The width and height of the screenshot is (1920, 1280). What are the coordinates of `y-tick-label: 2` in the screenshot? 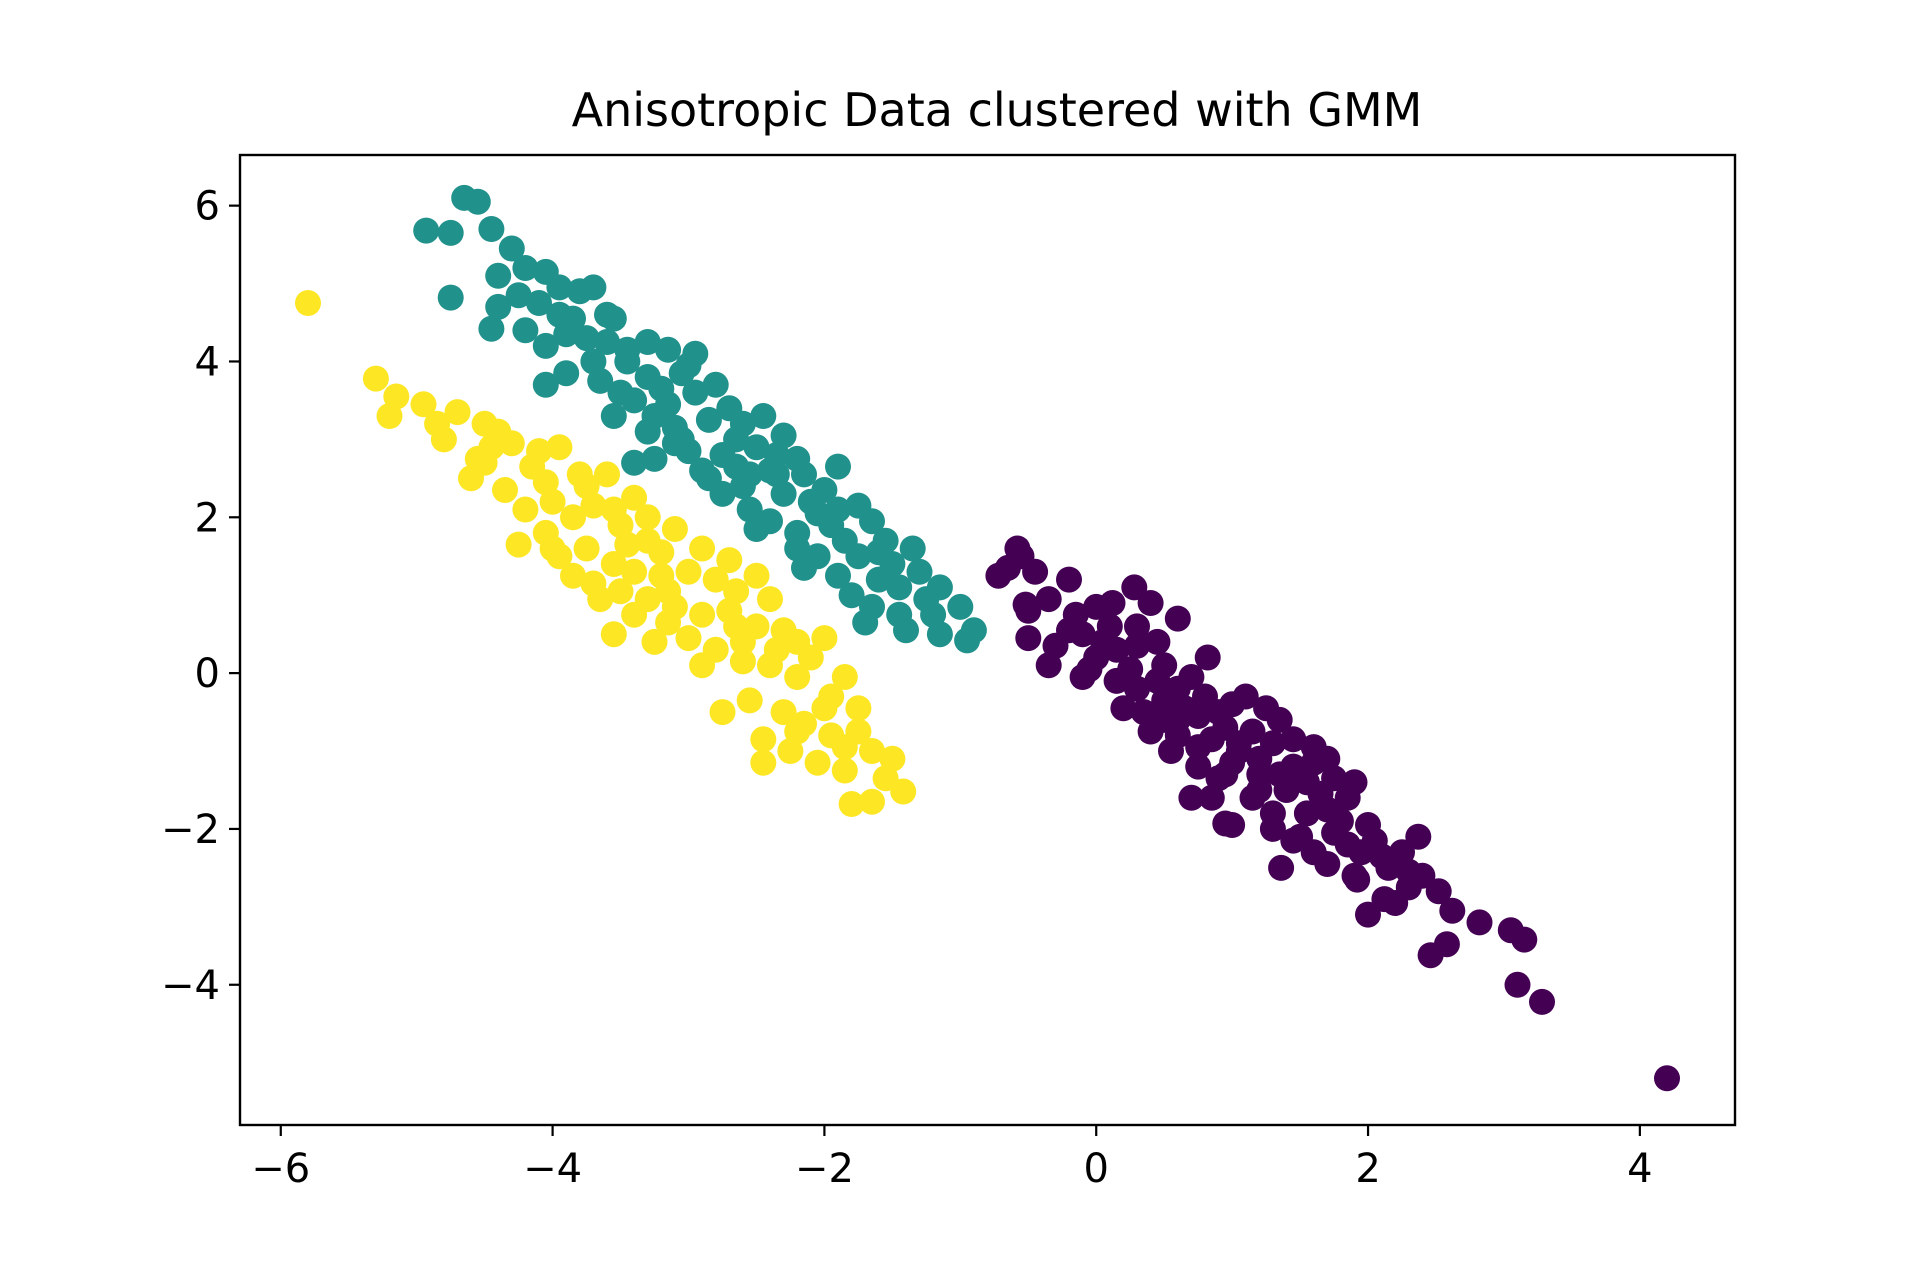 It's located at (207, 518).